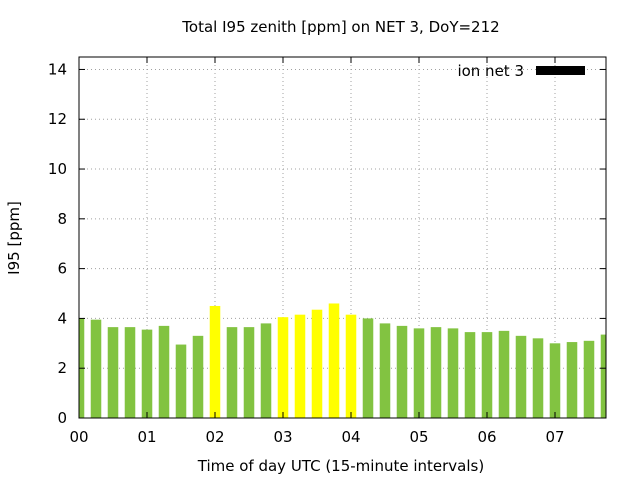  Describe the element at coordinates (57, 119) in the screenshot. I see `y-tick-label: 12` at that location.